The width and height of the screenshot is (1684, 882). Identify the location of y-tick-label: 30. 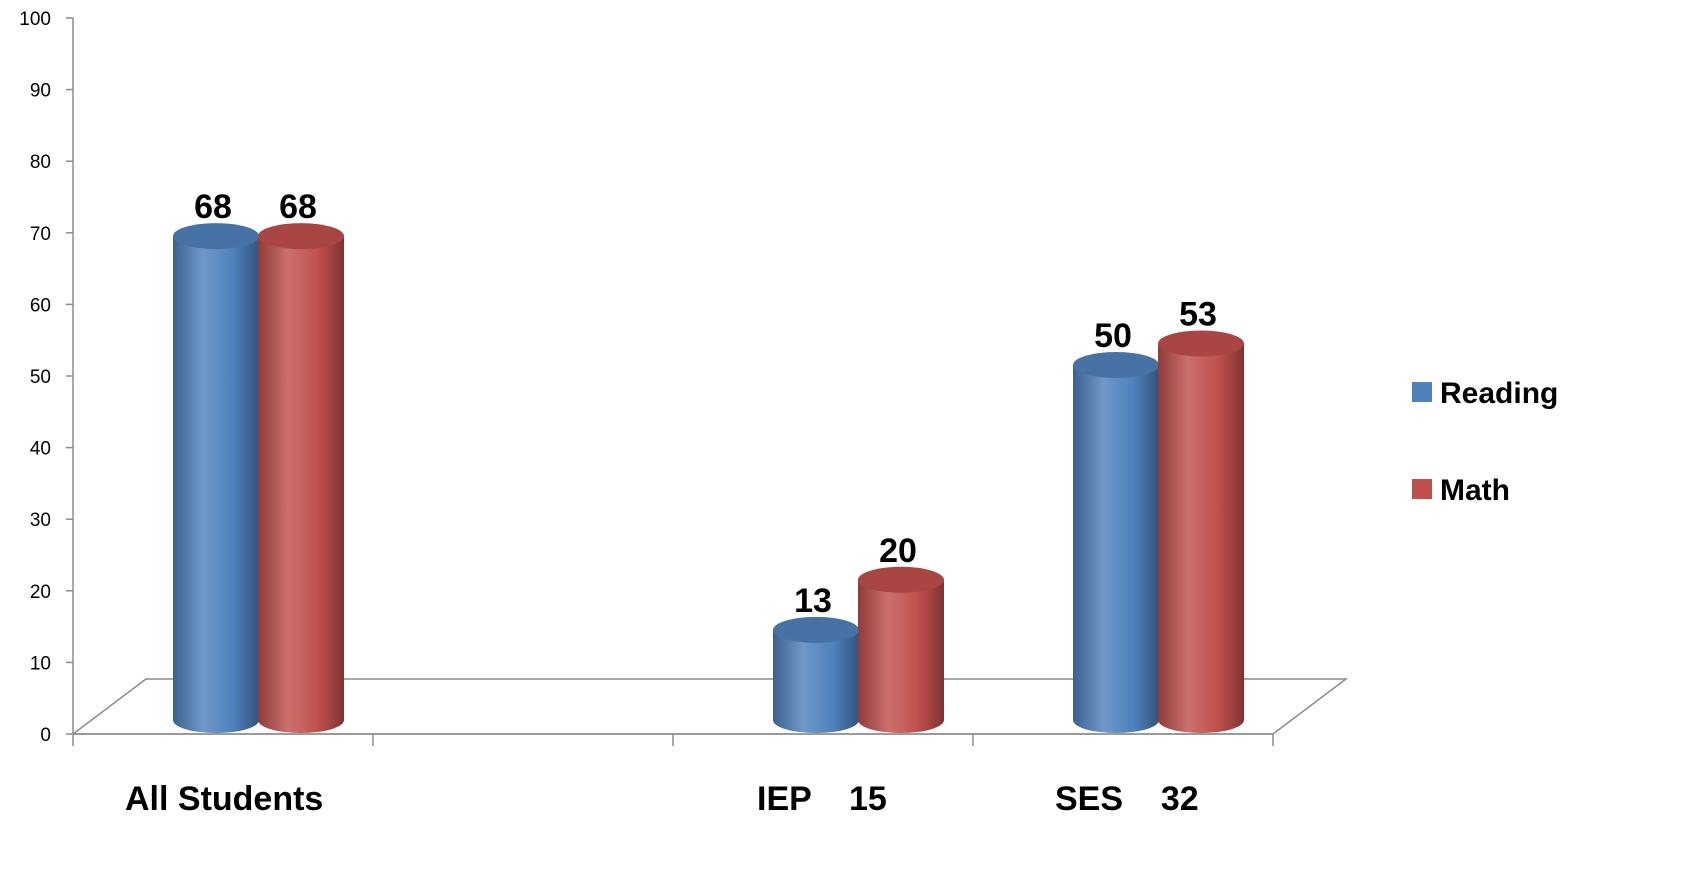
(40, 520).